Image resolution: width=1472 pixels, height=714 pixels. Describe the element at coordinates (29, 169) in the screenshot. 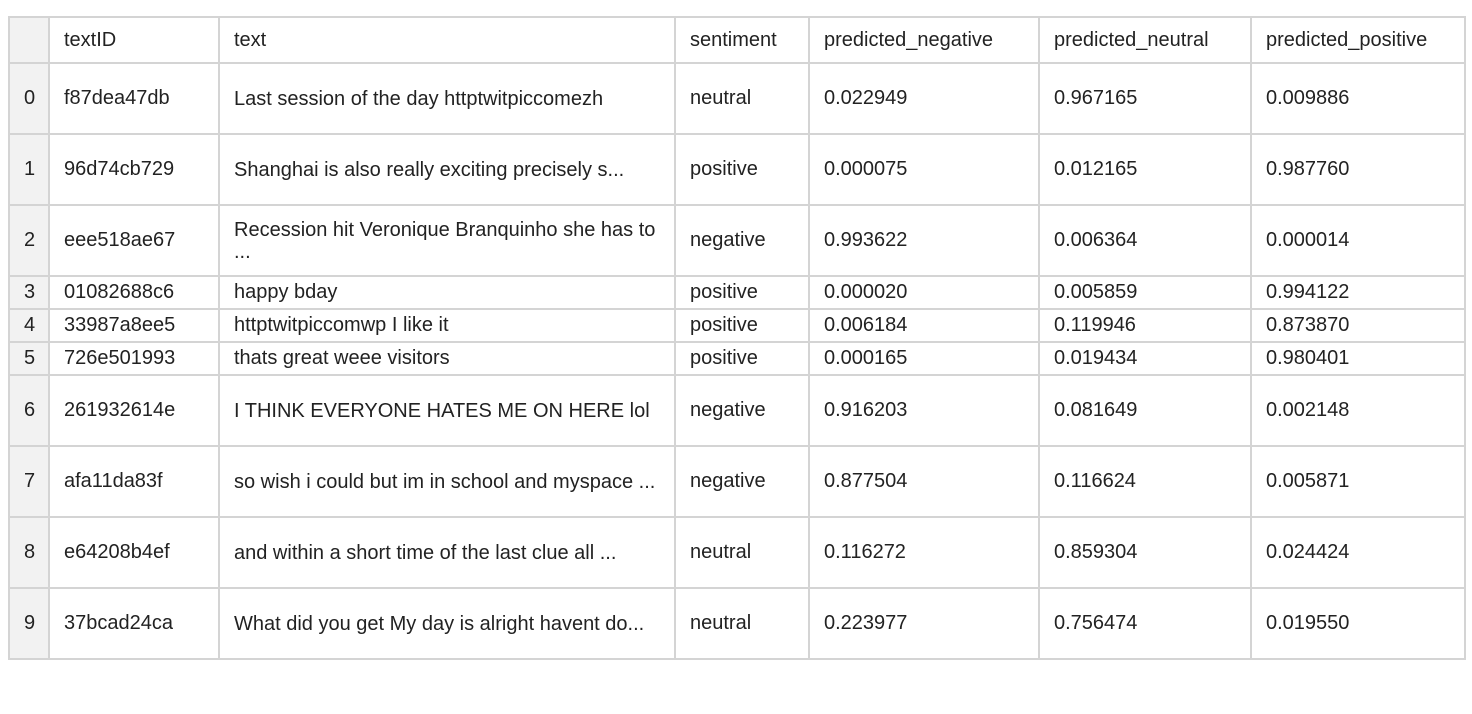

I see `row-index: 1` at that location.